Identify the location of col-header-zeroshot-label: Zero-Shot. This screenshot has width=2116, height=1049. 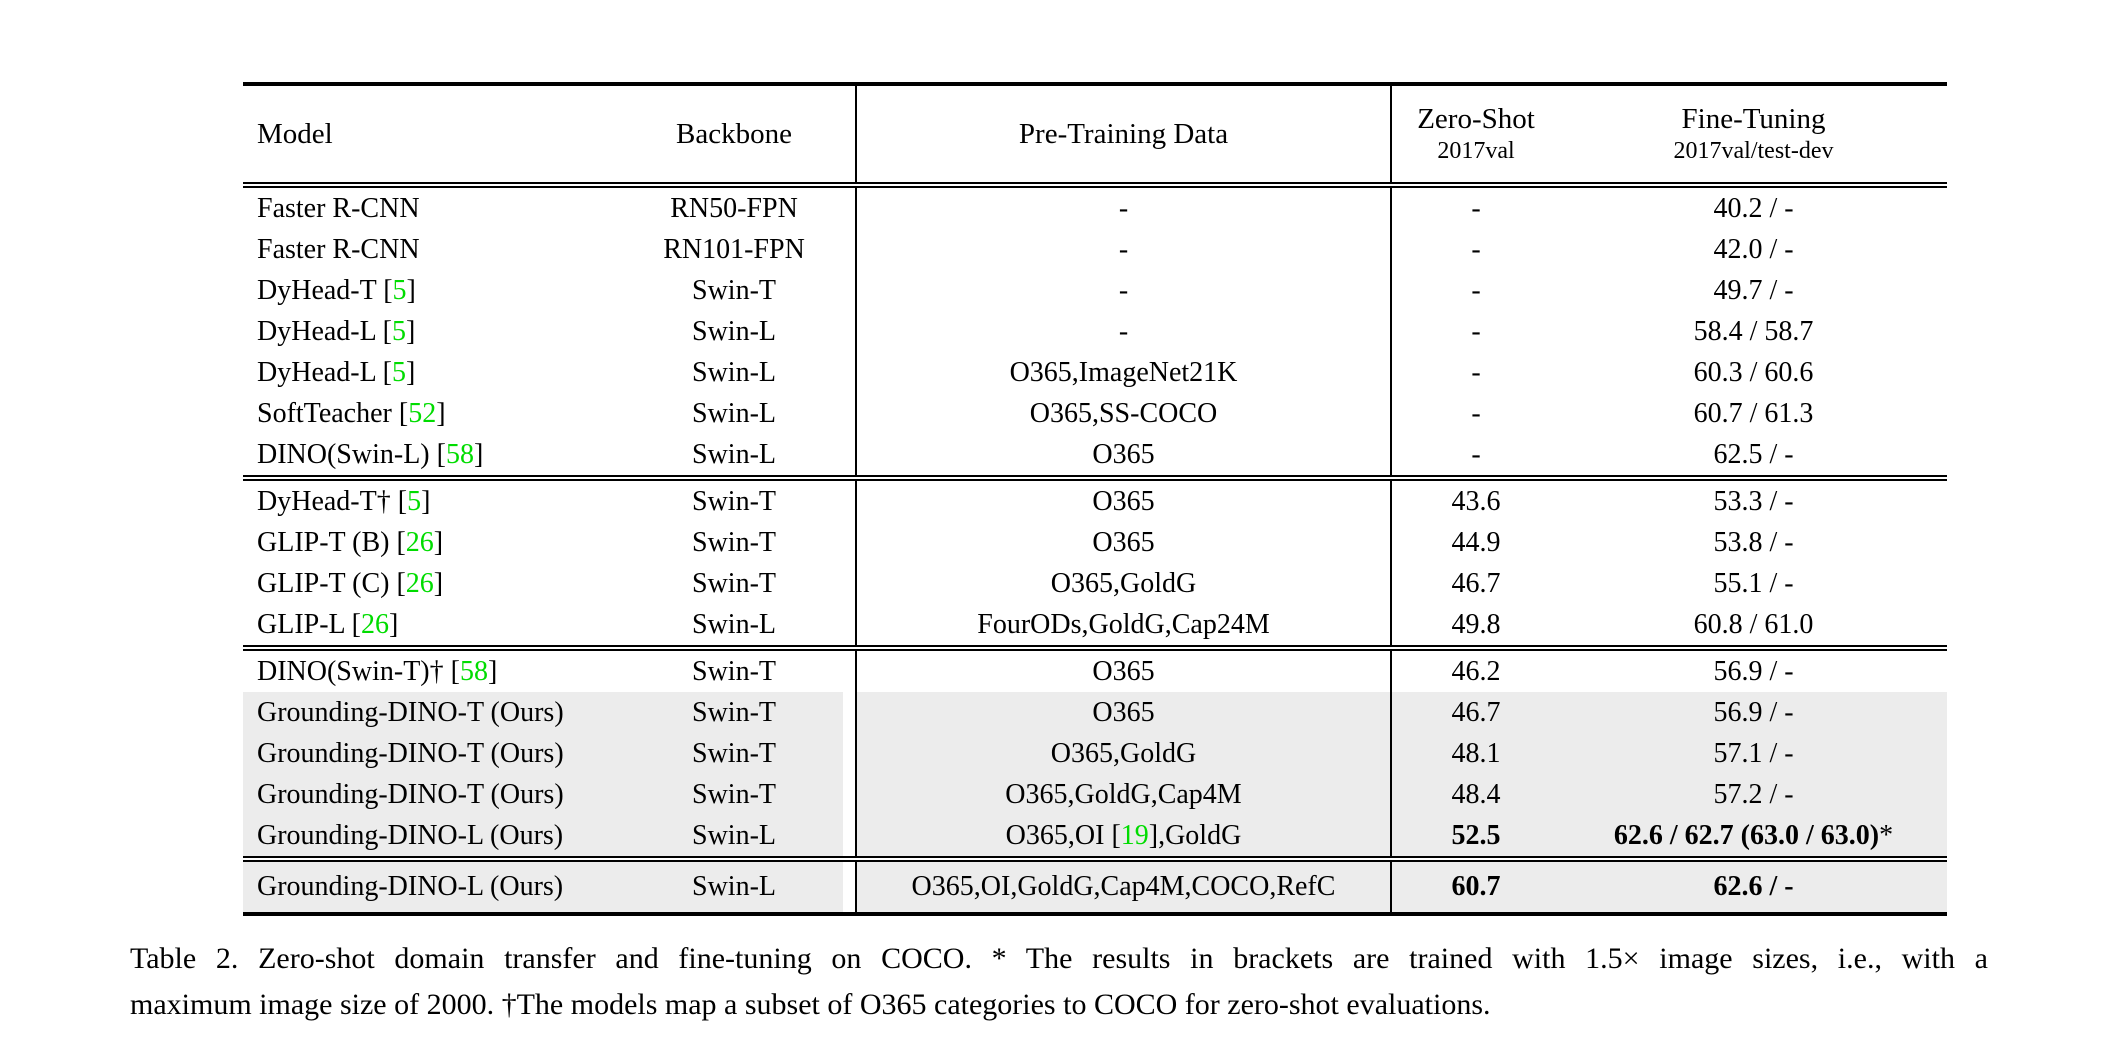
(1476, 119).